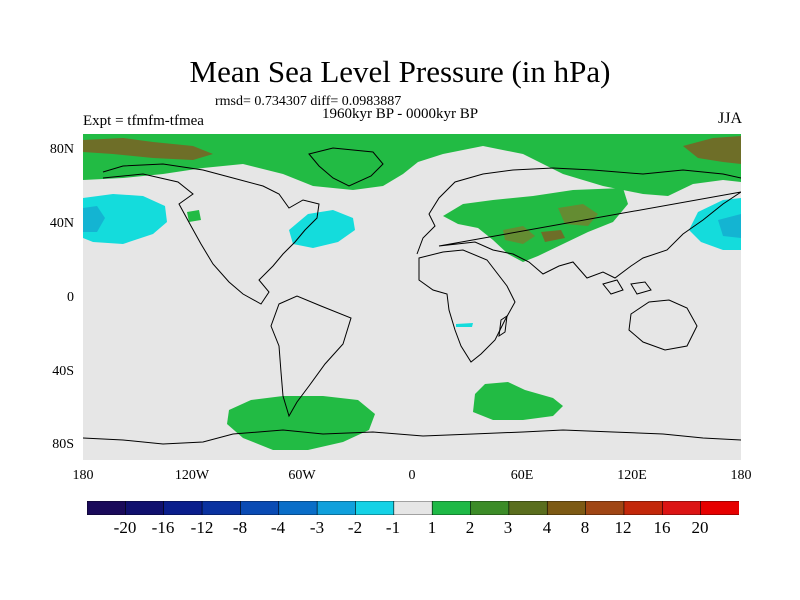 Image resolution: width=800 pixels, height=600 pixels. What do you see at coordinates (125, 527) in the screenshot?
I see `colorbar-label: -20` at bounding box center [125, 527].